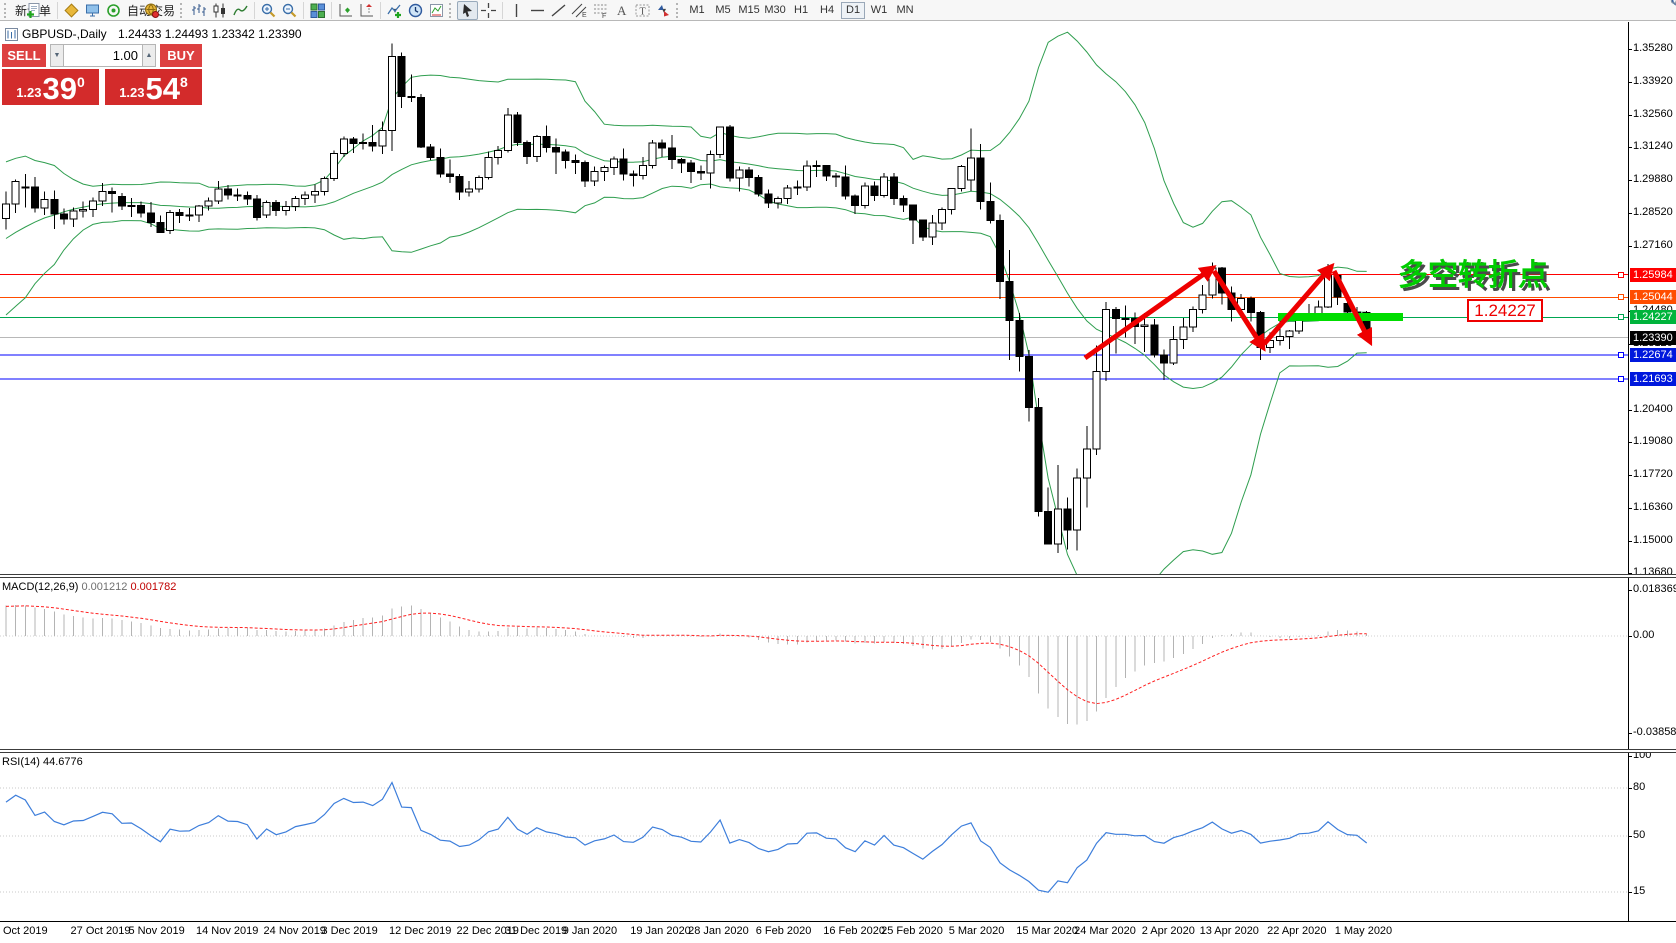 Image resolution: width=1676 pixels, height=943 pixels. I want to click on chart-window-icon, so click(11, 34).